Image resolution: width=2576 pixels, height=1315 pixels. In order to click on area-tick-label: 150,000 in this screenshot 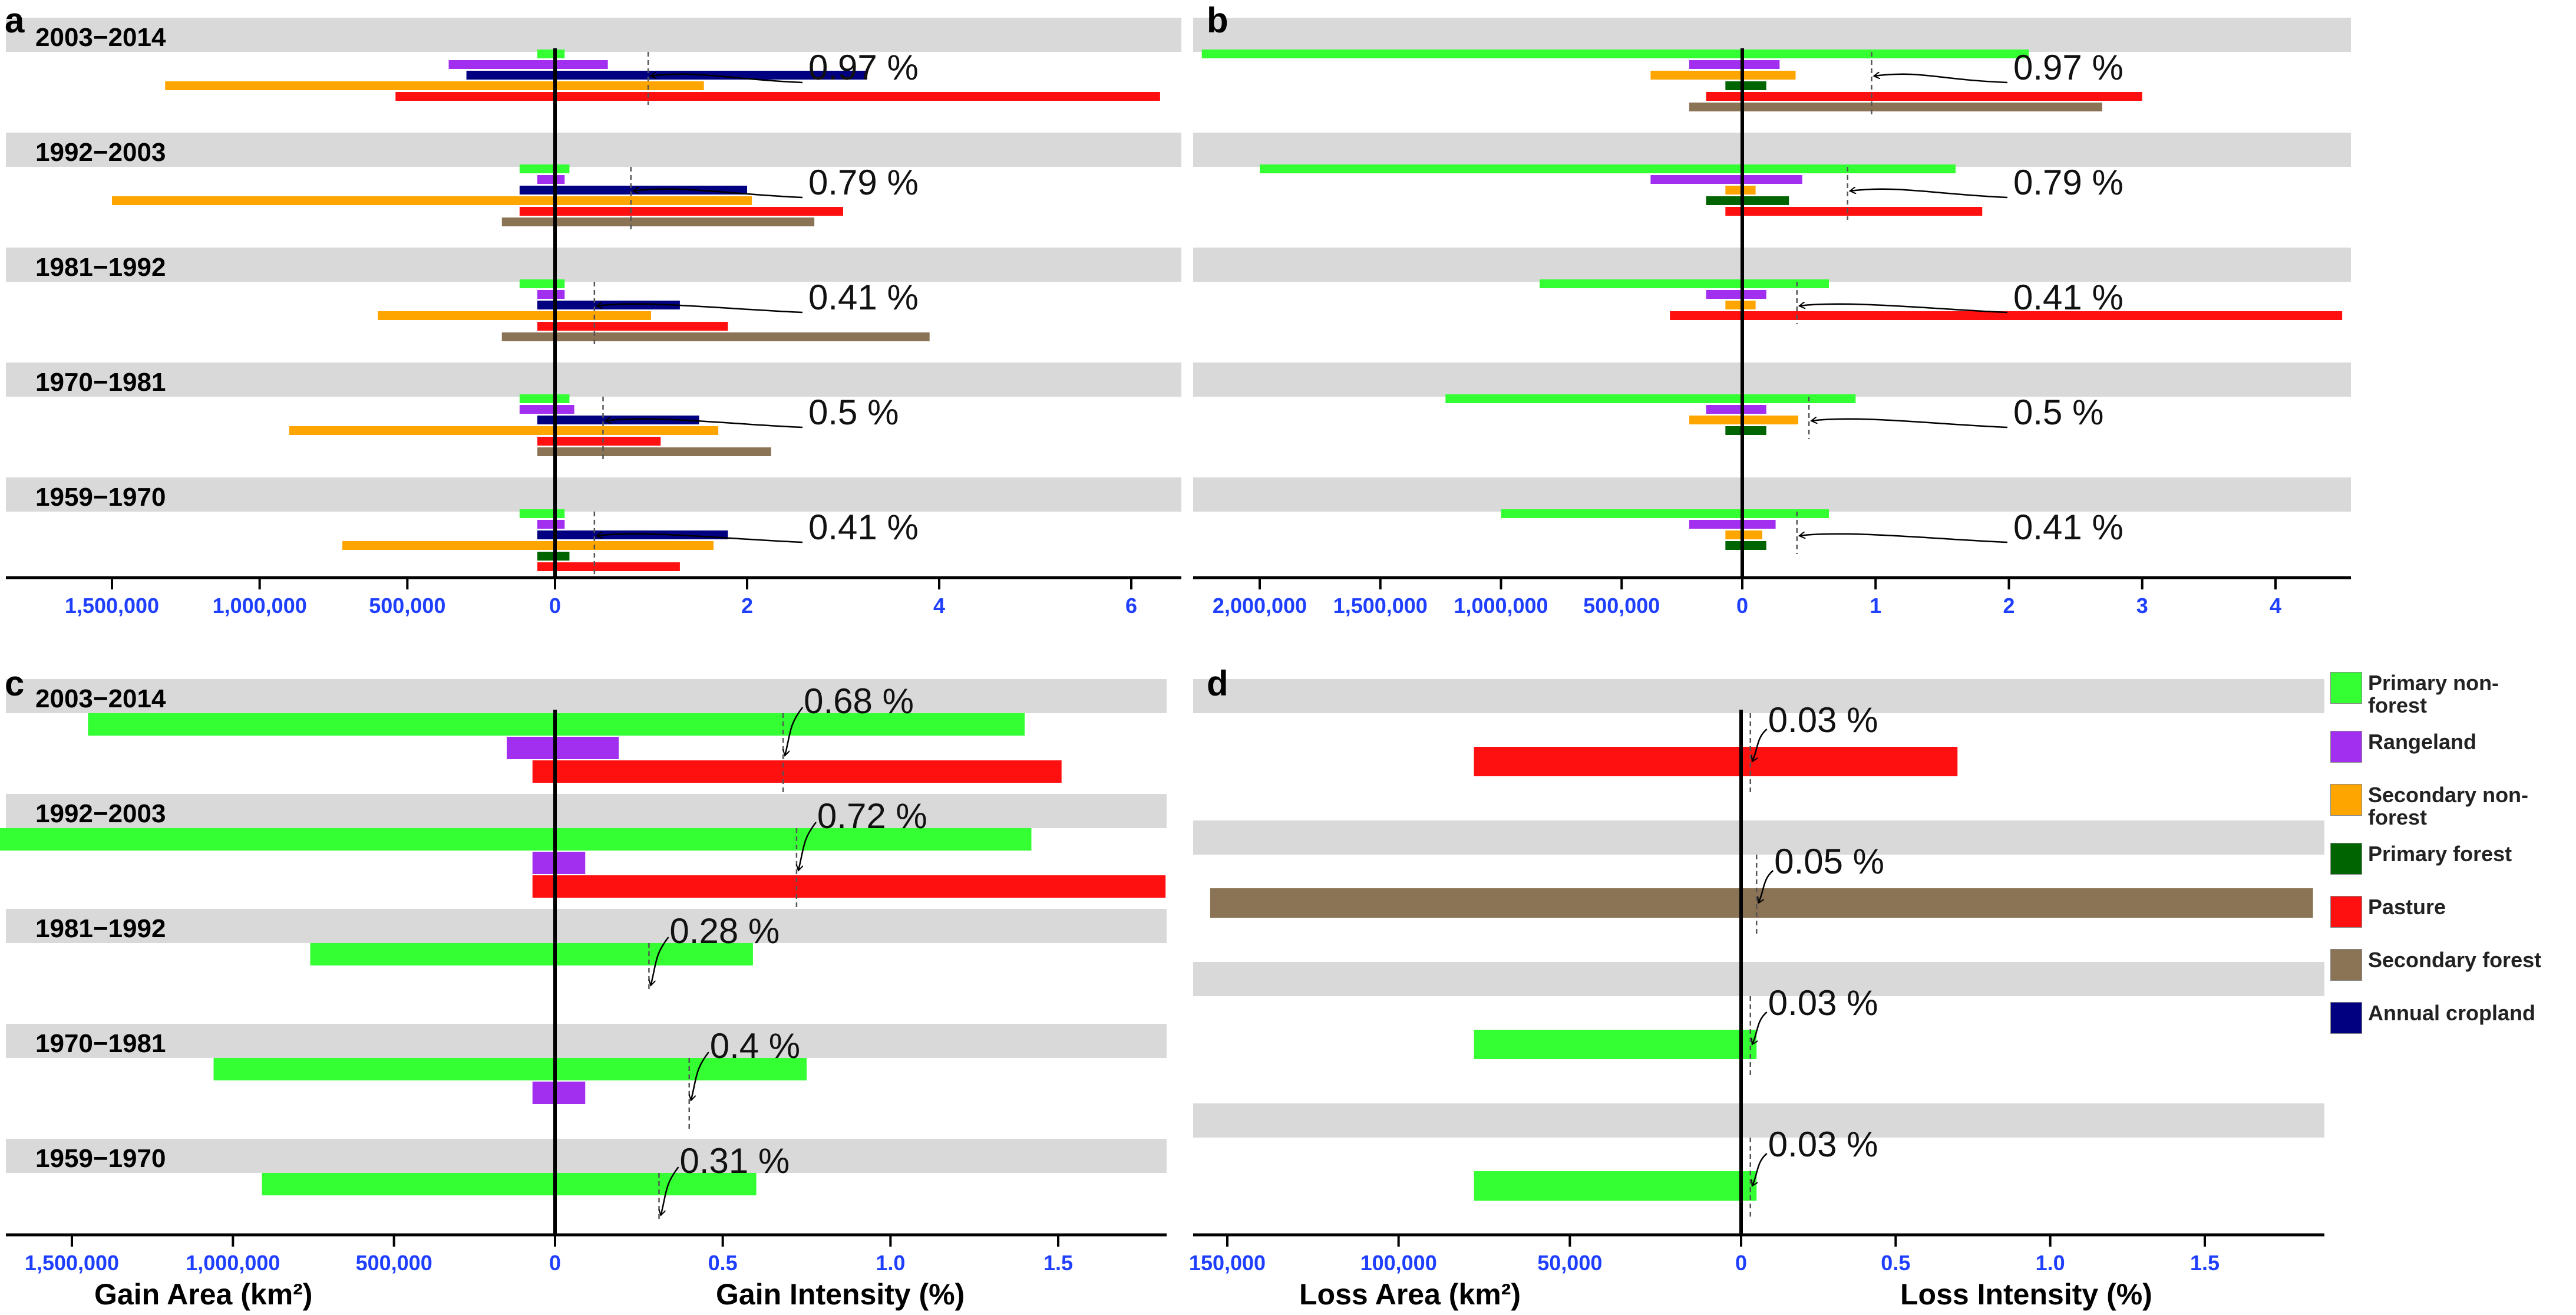, I will do `click(1228, 1263)`.